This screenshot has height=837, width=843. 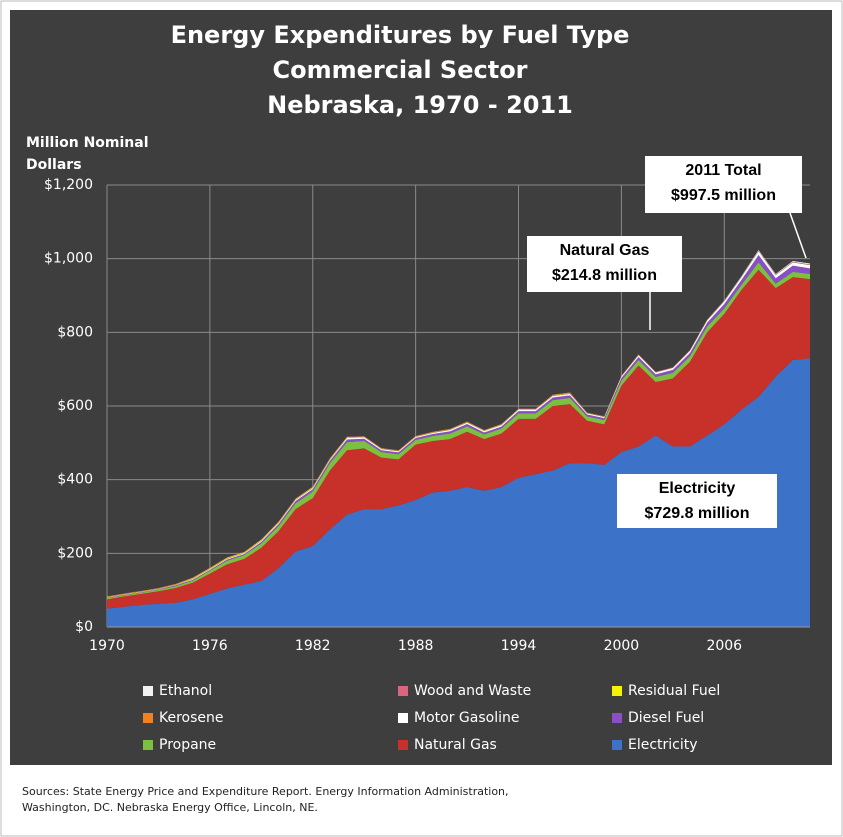 What do you see at coordinates (68, 259) in the screenshot?
I see `y-tick-label: $1,000` at bounding box center [68, 259].